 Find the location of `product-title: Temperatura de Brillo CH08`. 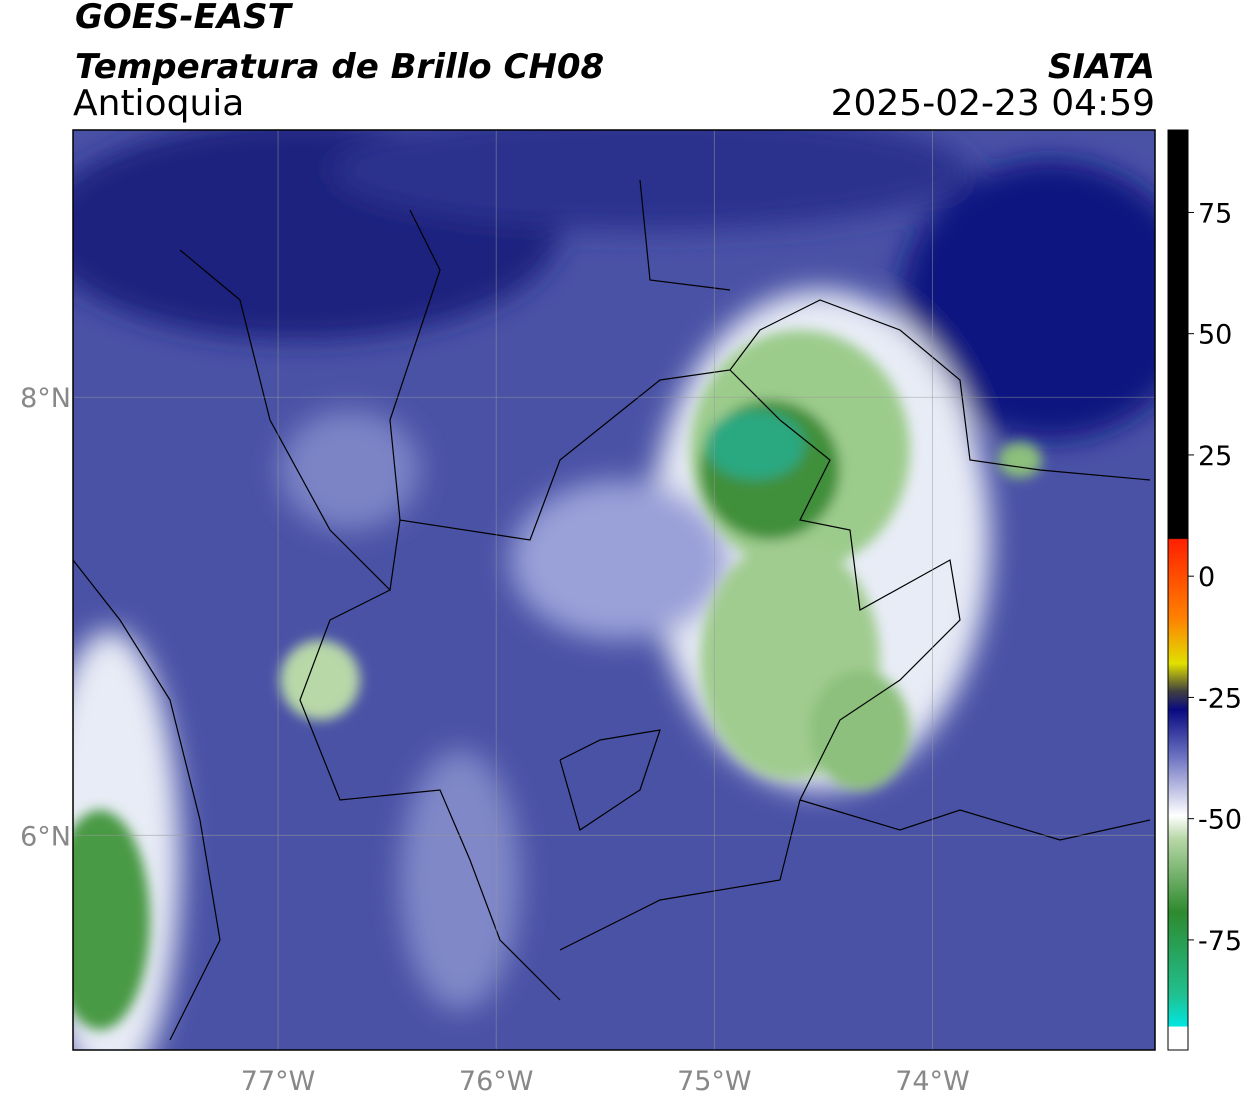

product-title: Temperatura de Brillo CH08 is located at coordinates (339, 67).